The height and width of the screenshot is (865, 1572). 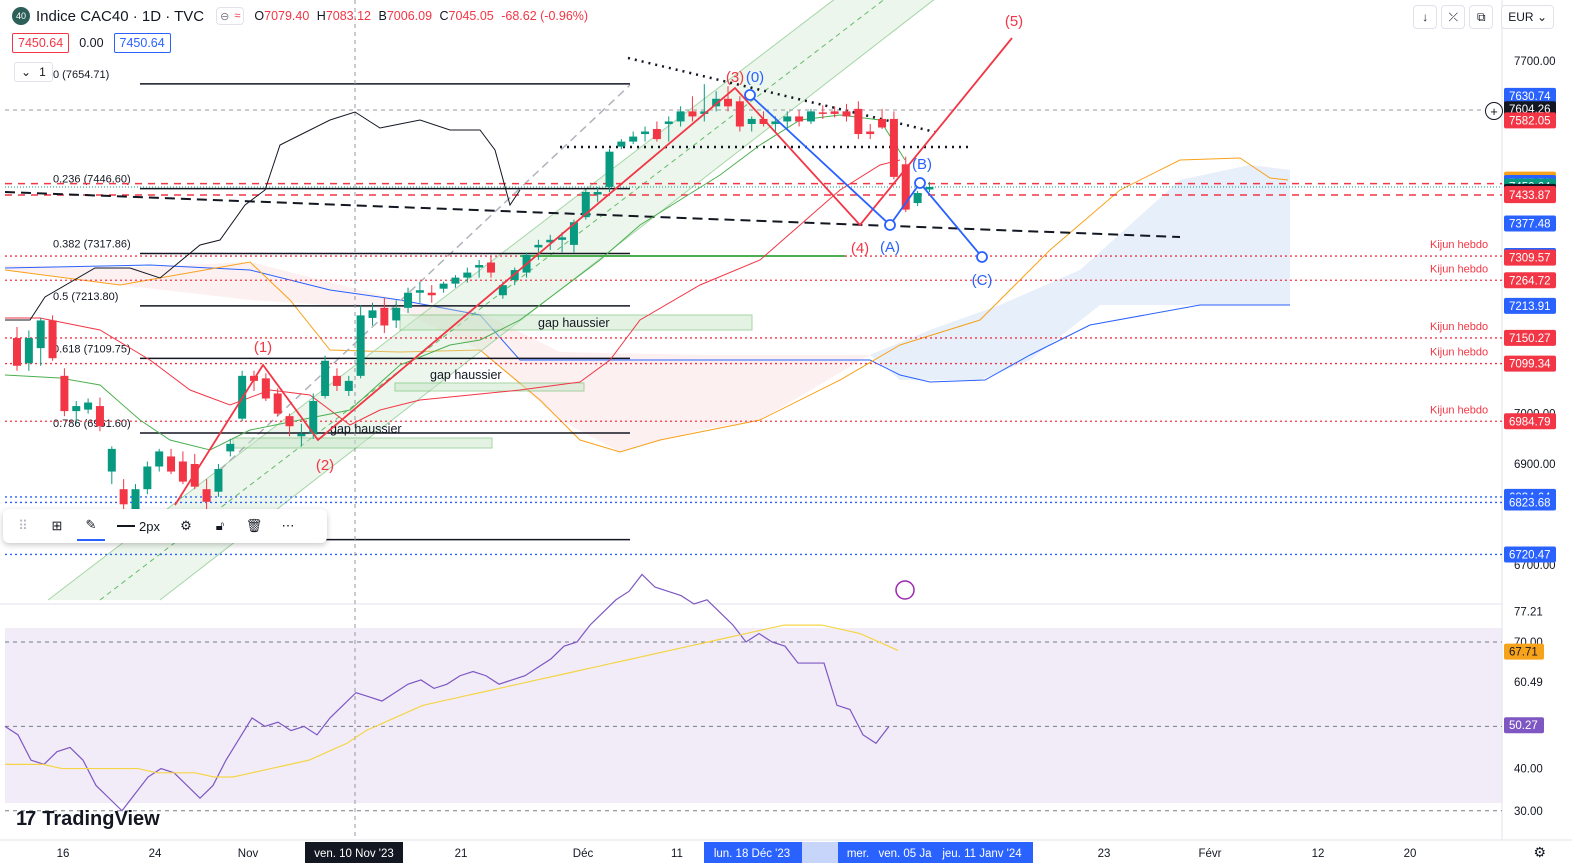 I want to click on price-badge-label: 6984.79, so click(x=1530, y=422).